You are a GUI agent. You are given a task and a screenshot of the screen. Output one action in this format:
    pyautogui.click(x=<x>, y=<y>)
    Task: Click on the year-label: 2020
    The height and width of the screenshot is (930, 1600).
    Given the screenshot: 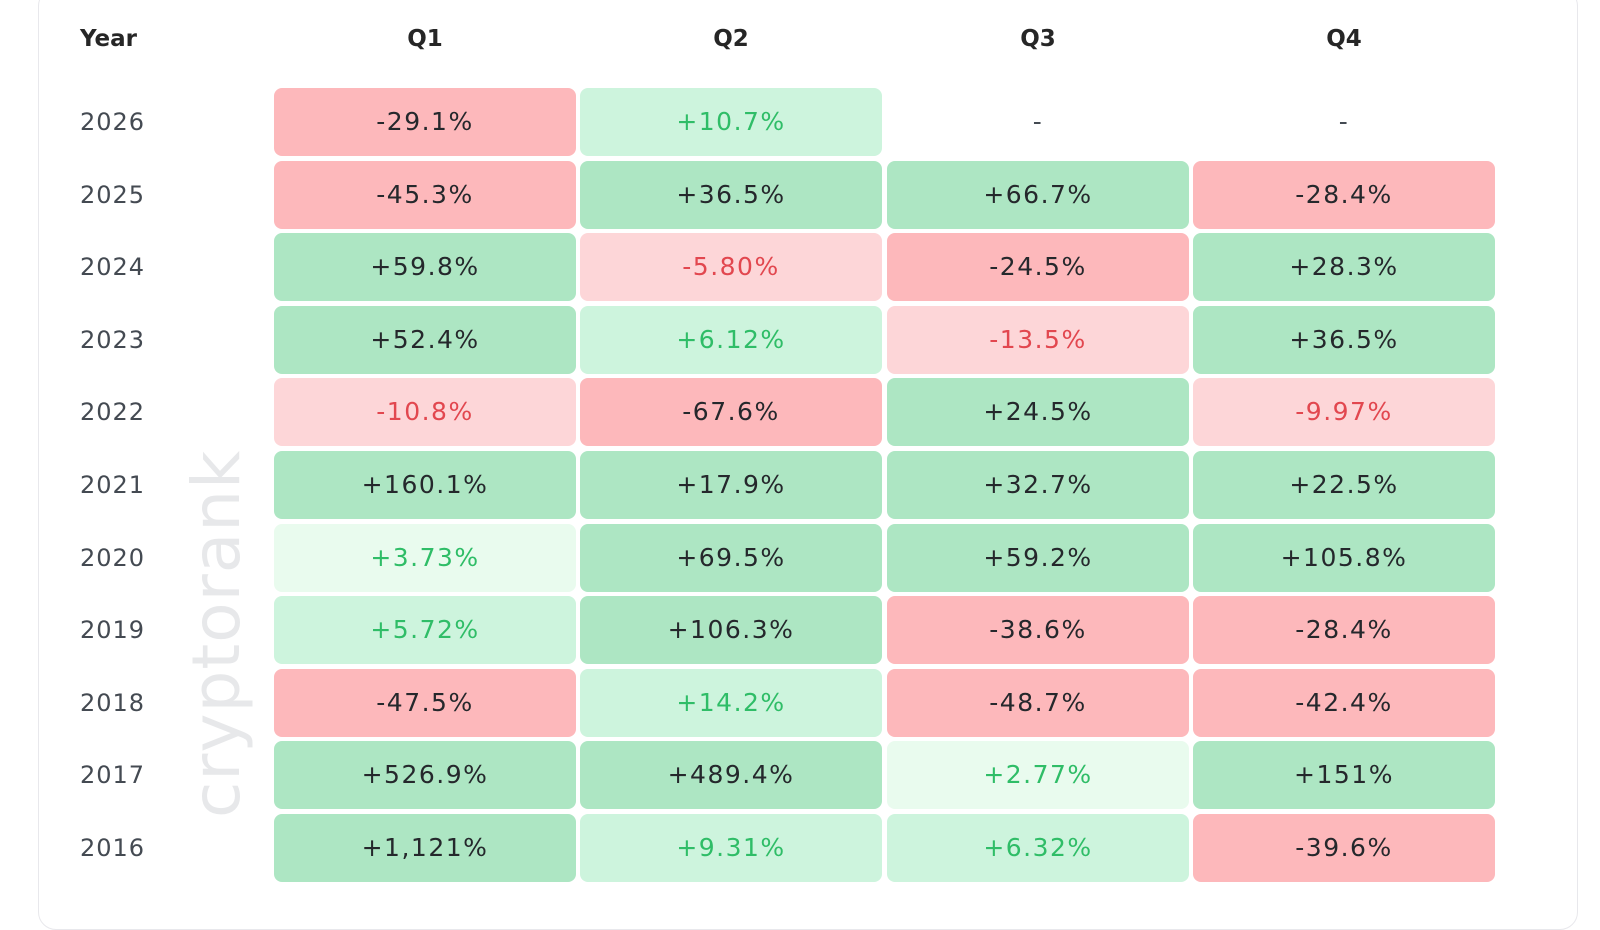 What is the action you would take?
    pyautogui.click(x=113, y=557)
    